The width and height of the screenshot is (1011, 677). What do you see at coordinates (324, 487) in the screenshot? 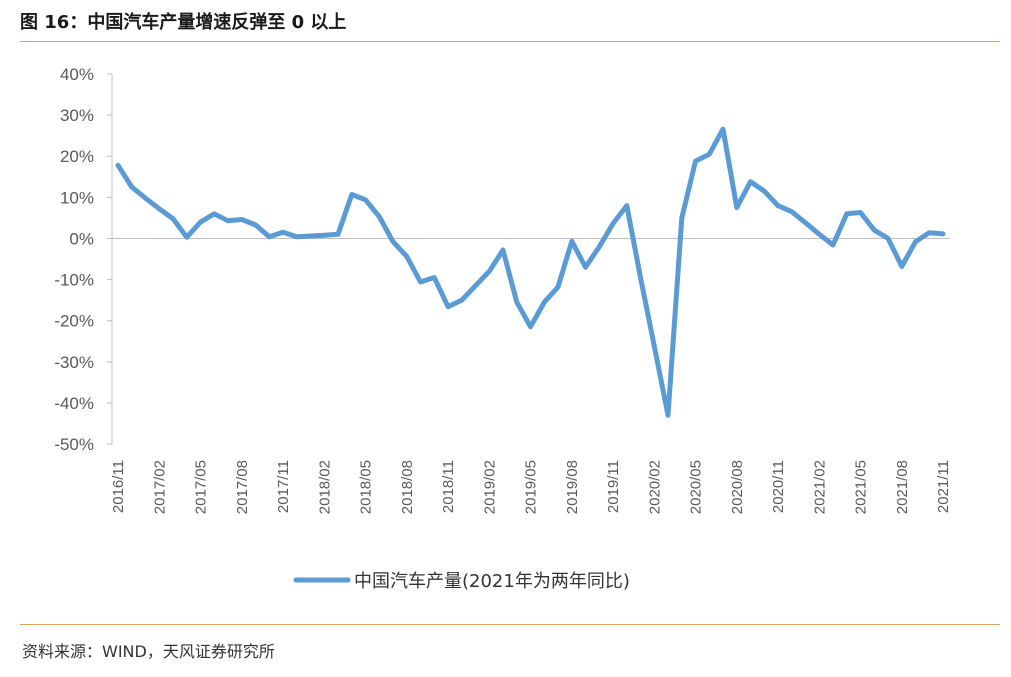
I see `x-tick-label: 2018/02` at bounding box center [324, 487].